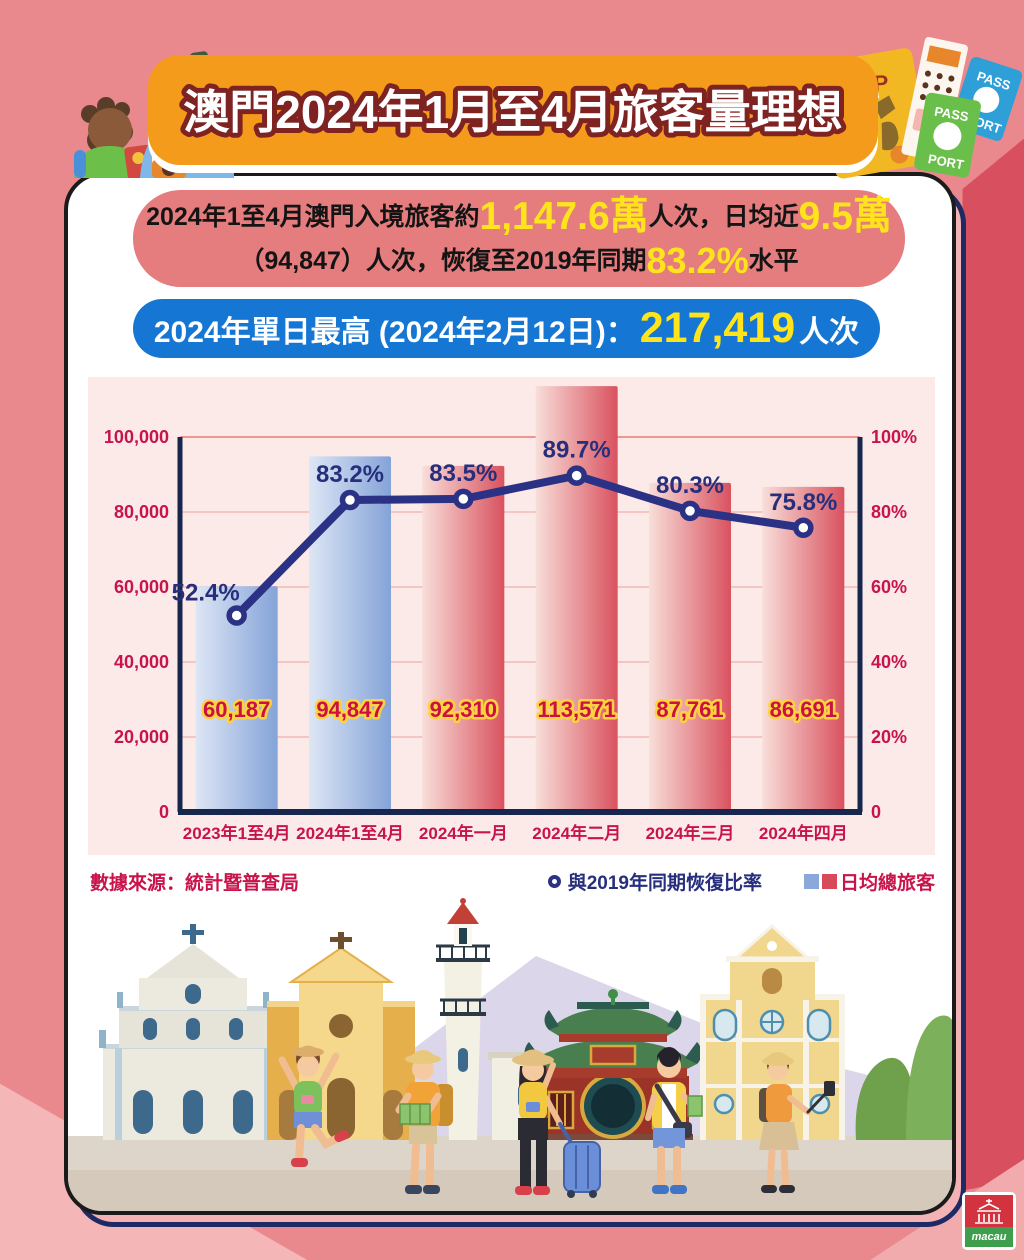  What do you see at coordinates (193, 1032) in the screenshot?
I see `ruins-of-st-pauls-illustration` at bounding box center [193, 1032].